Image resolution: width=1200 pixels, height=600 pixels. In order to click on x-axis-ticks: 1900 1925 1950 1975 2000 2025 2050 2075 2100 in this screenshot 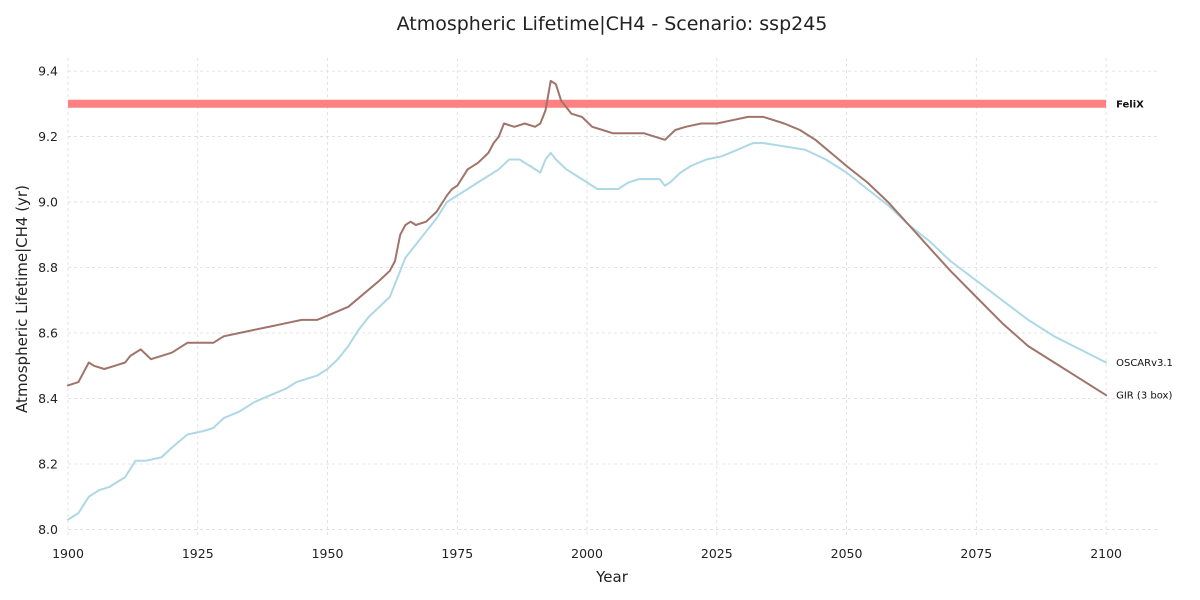, I will do `click(587, 553)`.